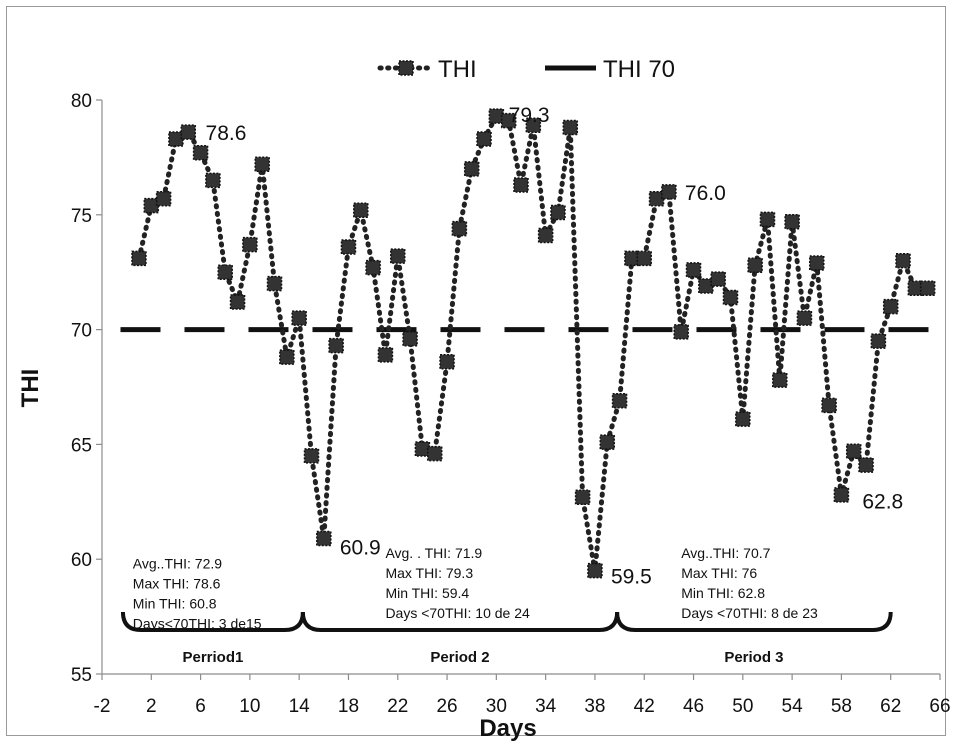 The height and width of the screenshot is (743, 955). I want to click on x-tick-label: 62, so click(890, 706).